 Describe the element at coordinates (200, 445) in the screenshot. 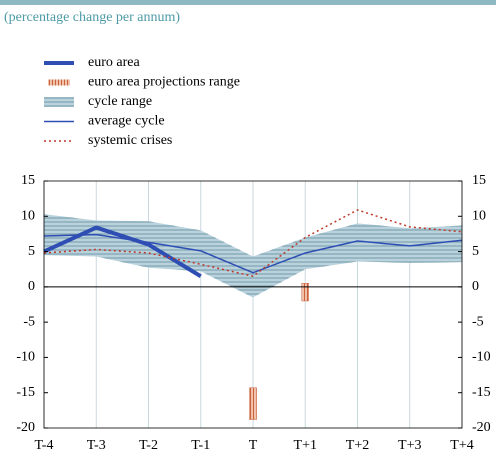

I see `x-tick-label: T-1` at that location.